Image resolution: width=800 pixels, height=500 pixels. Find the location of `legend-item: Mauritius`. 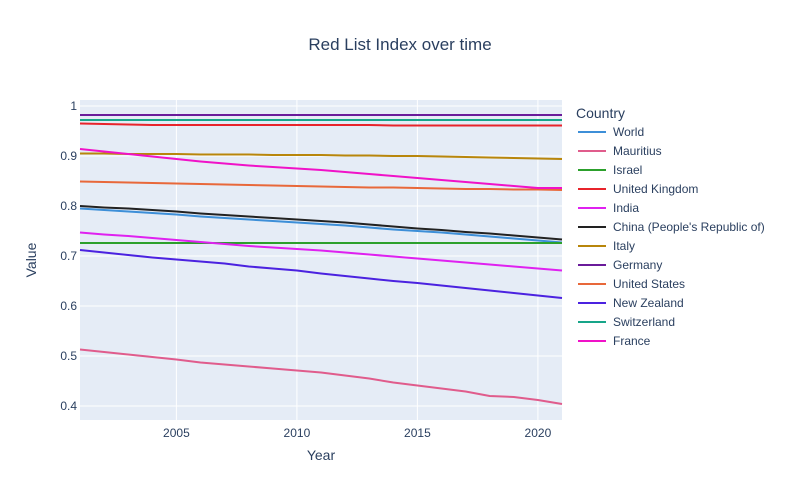

legend-item: Mauritius is located at coordinates (620, 151).